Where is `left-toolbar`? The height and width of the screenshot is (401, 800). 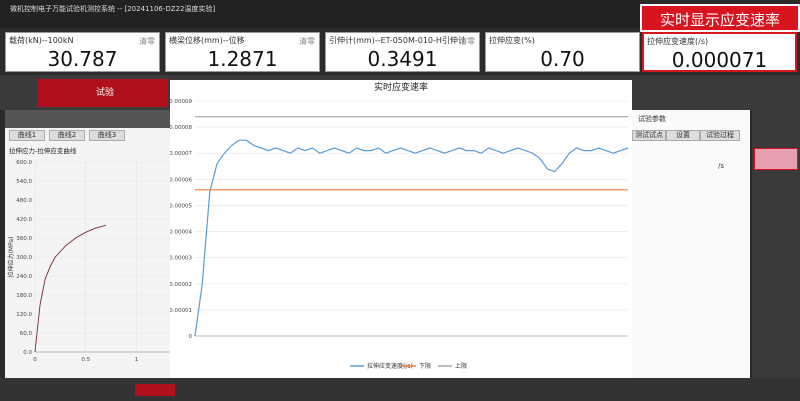
left-toolbar is located at coordinates (90, 119).